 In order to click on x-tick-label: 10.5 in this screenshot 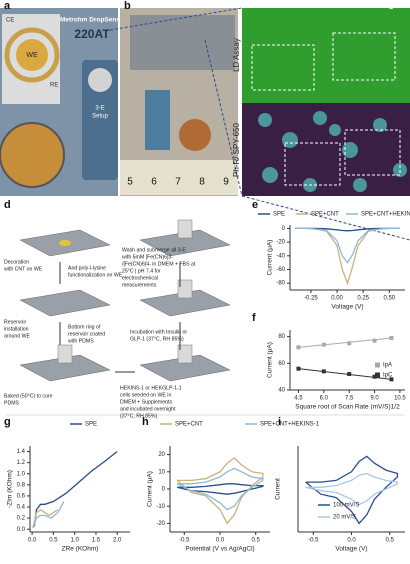, I will do `click(400, 399)`.